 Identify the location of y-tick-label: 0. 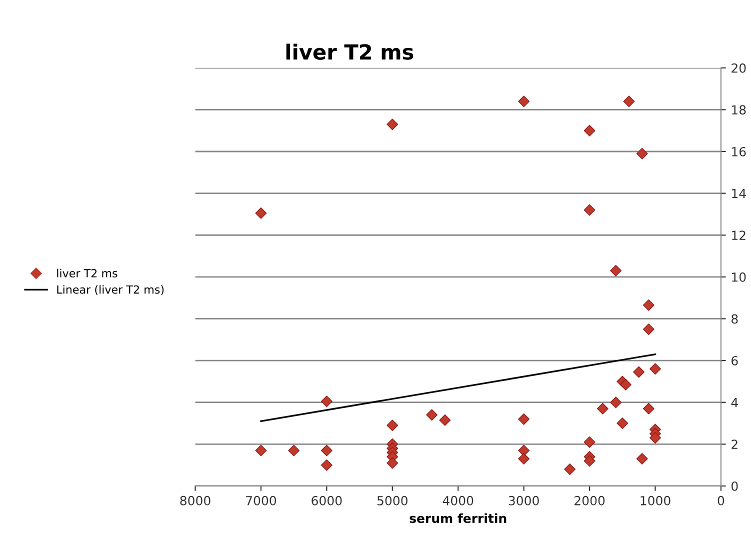
(735, 486).